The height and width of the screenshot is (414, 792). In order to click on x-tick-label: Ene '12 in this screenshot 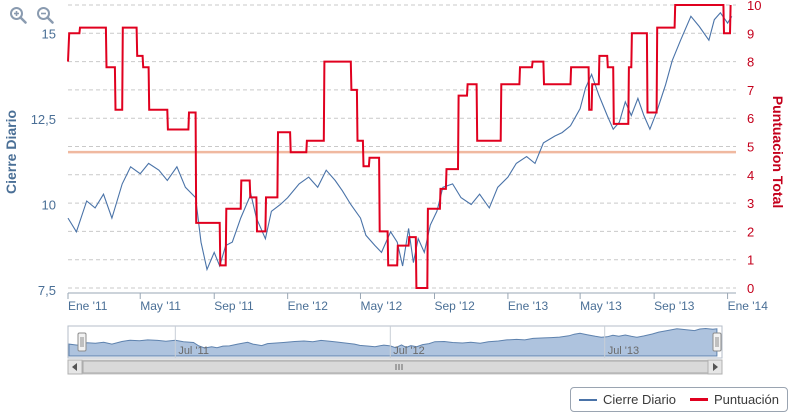, I will do `click(308, 306)`.